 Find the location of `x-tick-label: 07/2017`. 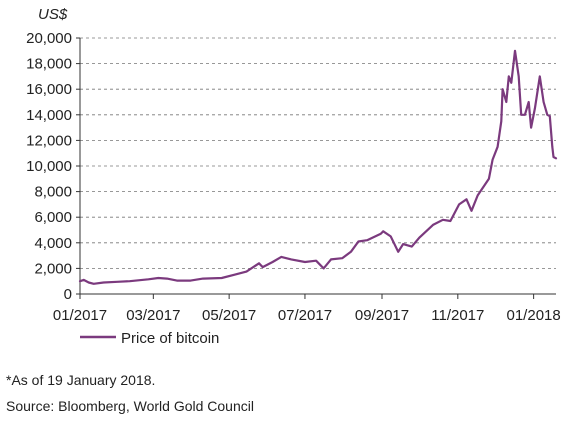

x-tick-label: 07/2017 is located at coordinates (305, 315).